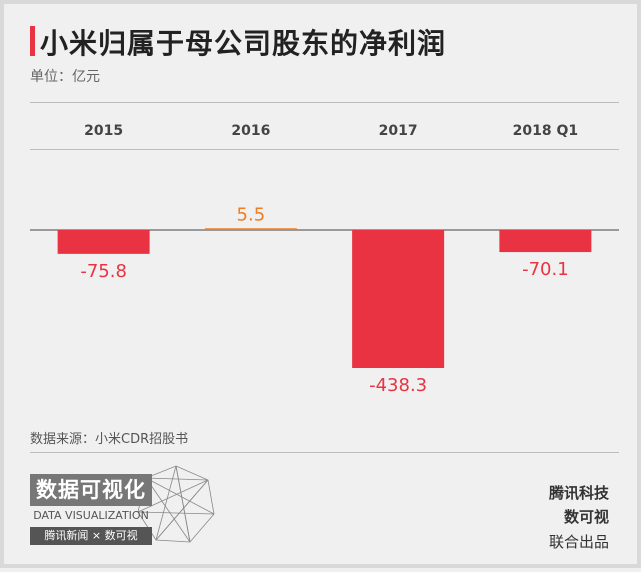 This screenshot has height=572, width=641. What do you see at coordinates (91, 515) in the screenshot?
I see `logo-english-text: DATA VISUALIZATION` at bounding box center [91, 515].